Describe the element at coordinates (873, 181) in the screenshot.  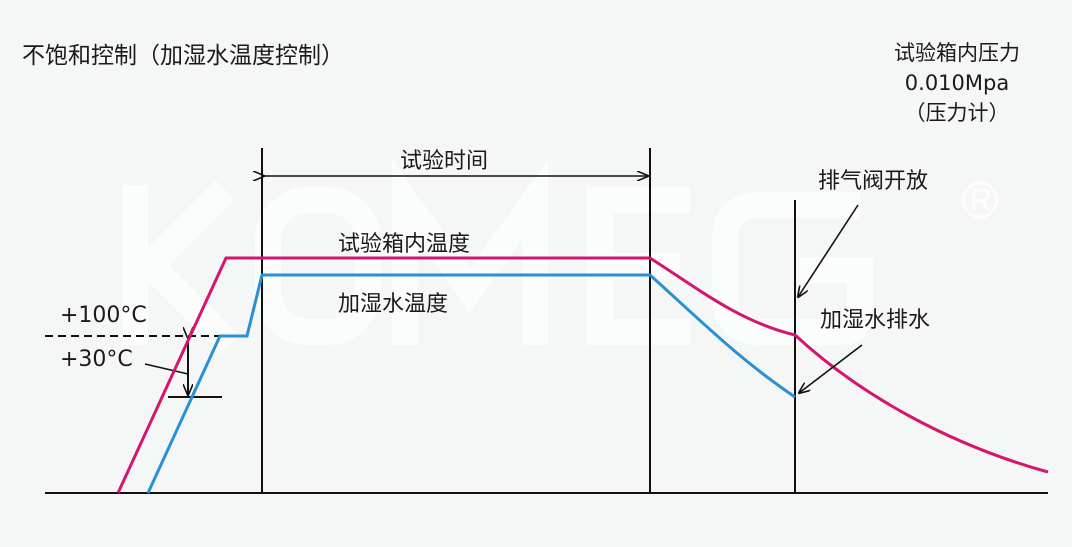
I see `exhaust-valve-label: 排气阀开放` at that location.